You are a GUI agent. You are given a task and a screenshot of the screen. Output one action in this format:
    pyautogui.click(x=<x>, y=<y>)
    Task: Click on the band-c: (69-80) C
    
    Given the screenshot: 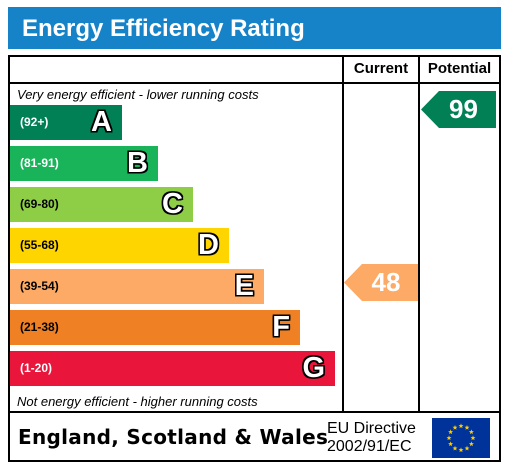 What is the action you would take?
    pyautogui.click(x=101, y=204)
    